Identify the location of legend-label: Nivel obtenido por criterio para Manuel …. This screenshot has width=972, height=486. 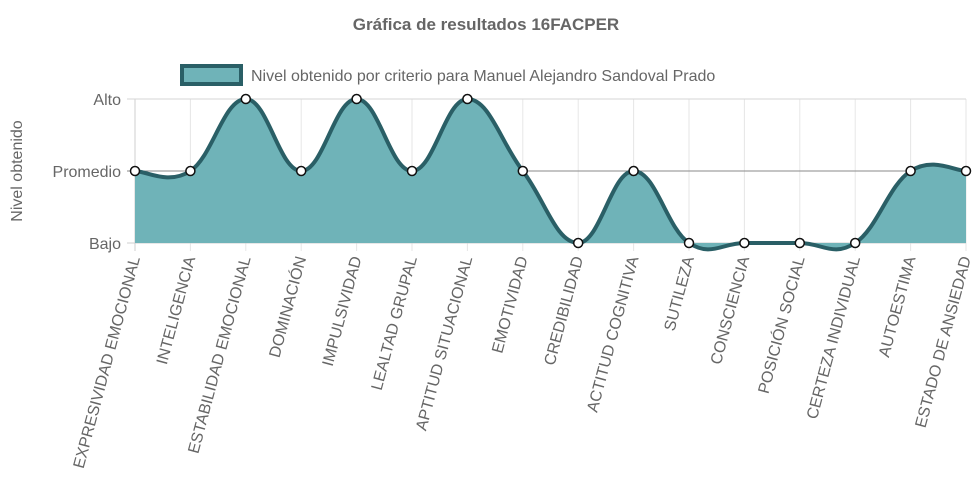
(483, 76).